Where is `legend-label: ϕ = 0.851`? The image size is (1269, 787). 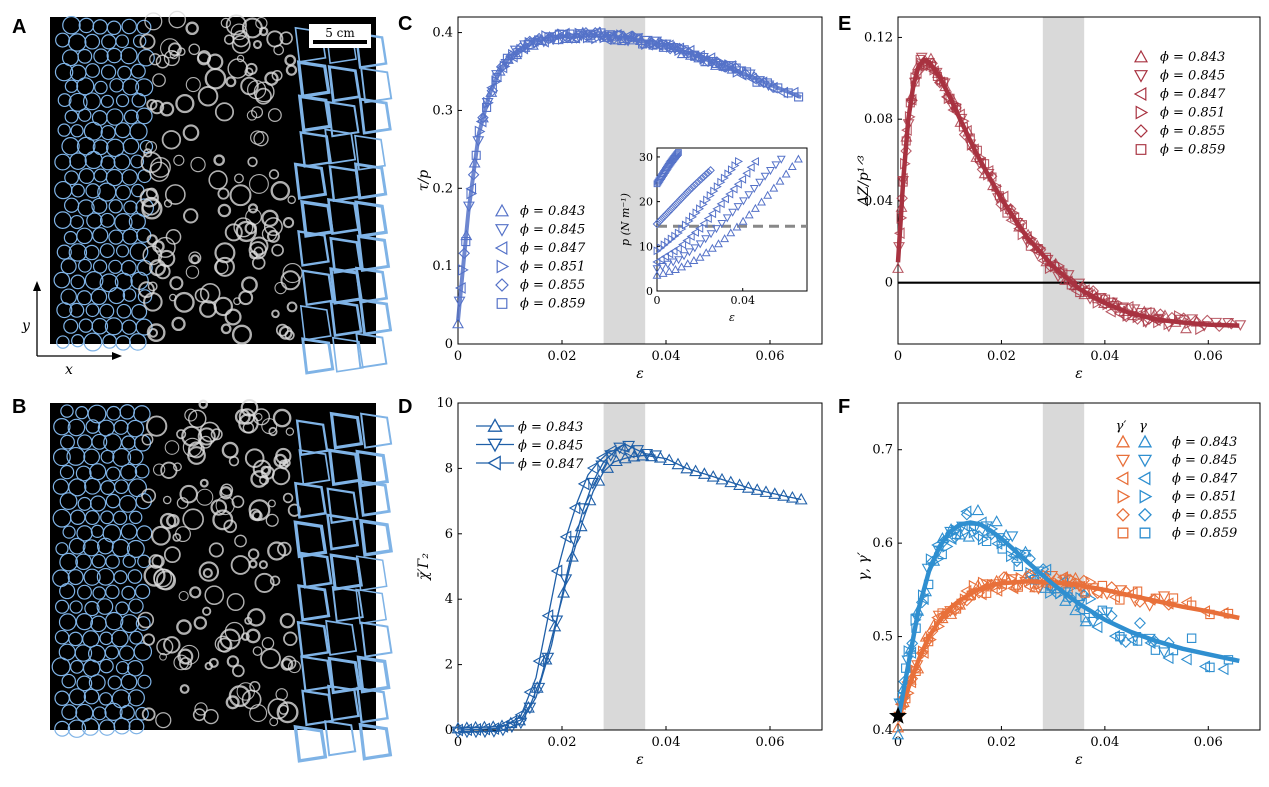
legend-label: ϕ = 0.851 is located at coordinates (1204, 497).